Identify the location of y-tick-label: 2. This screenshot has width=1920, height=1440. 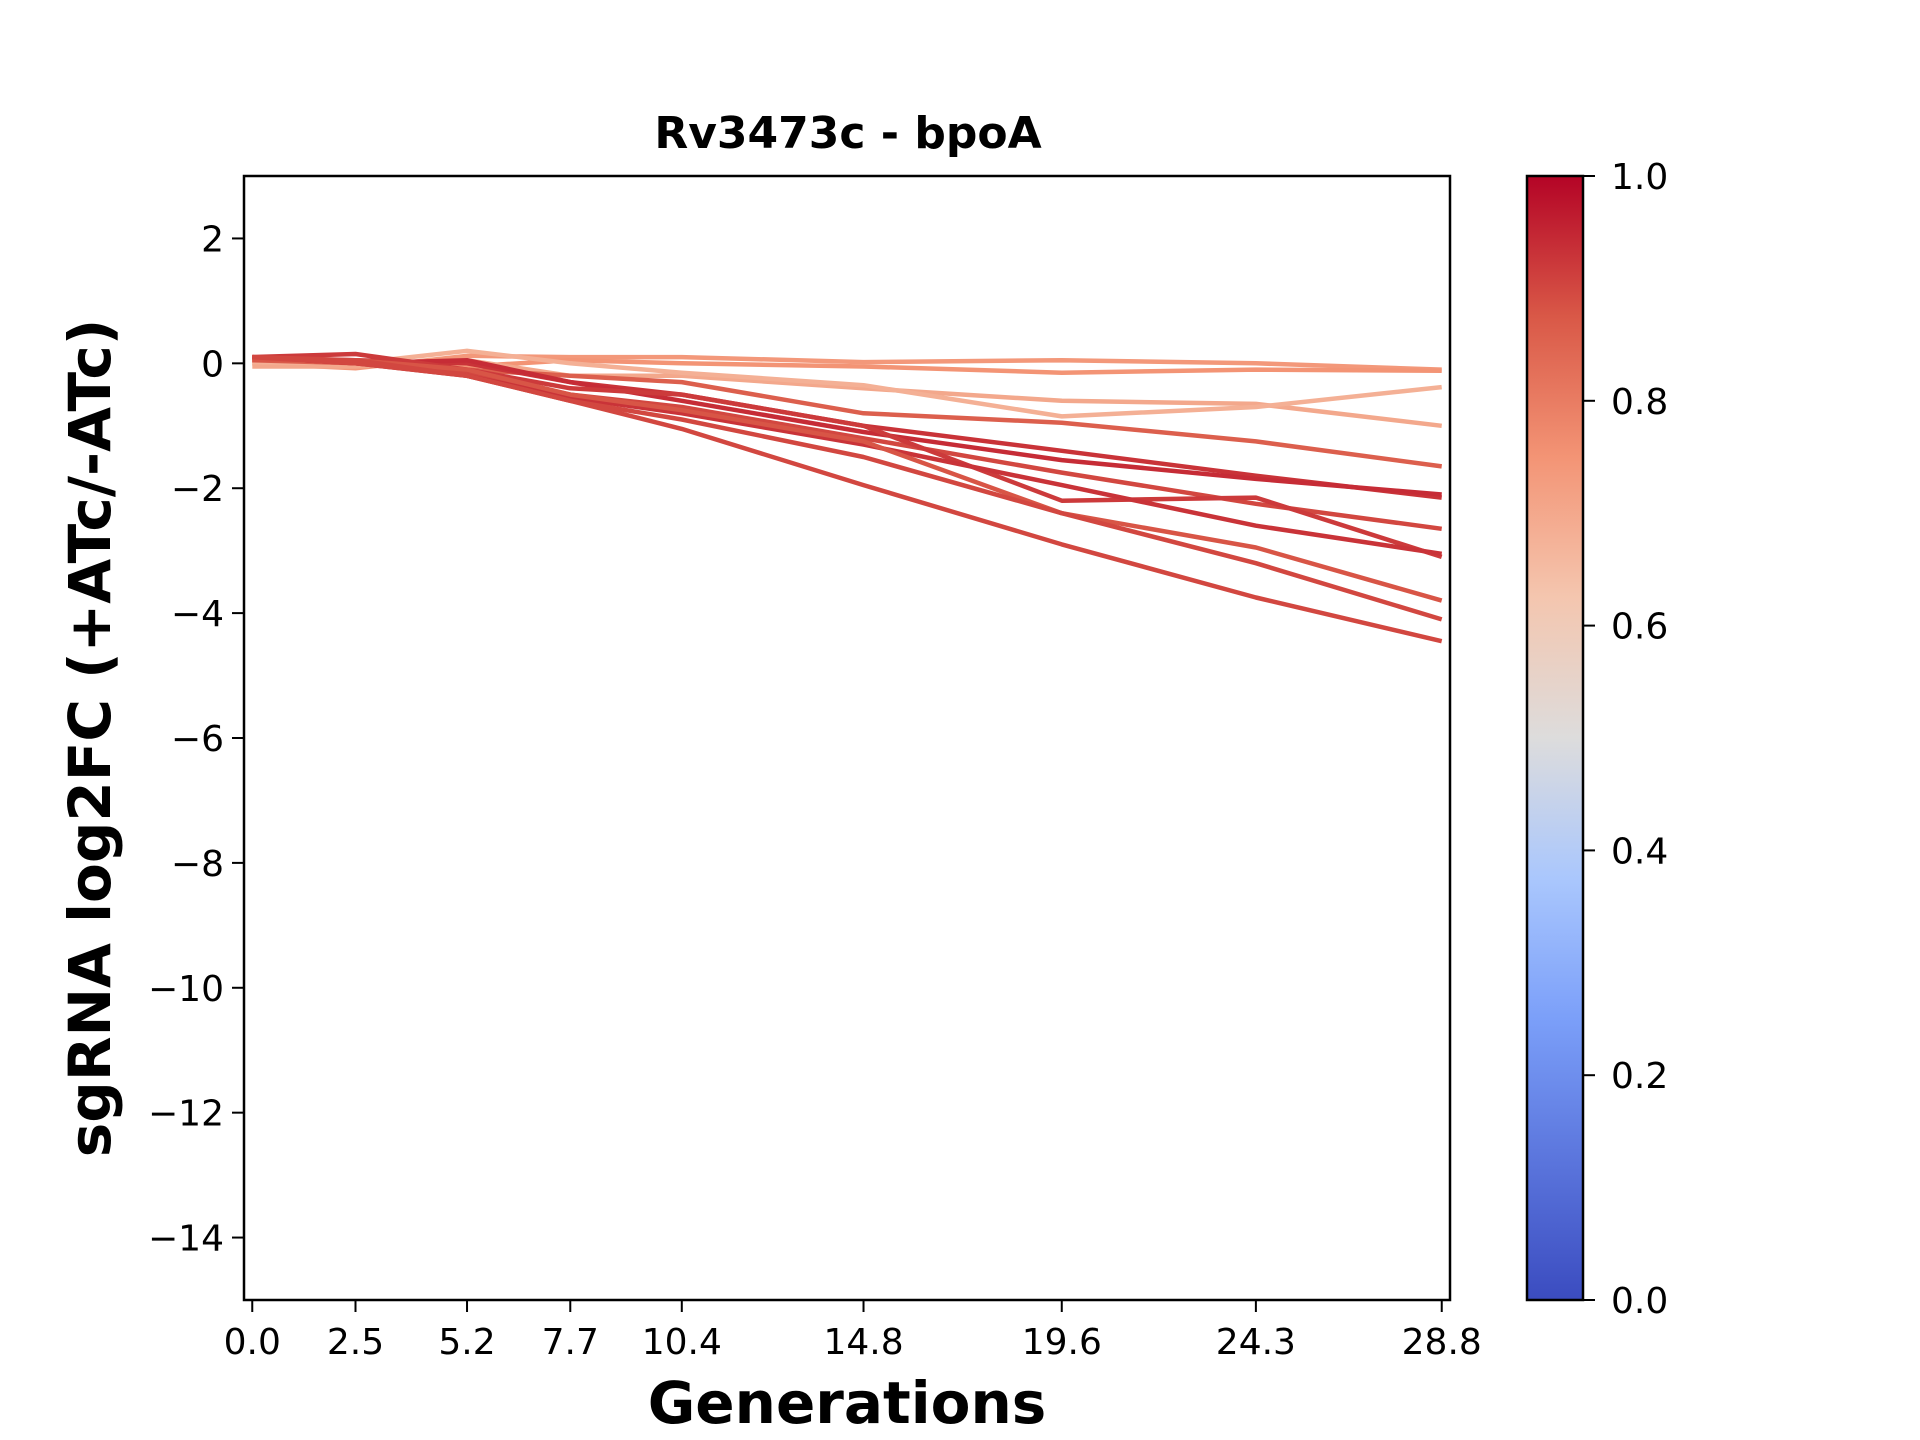
(212, 239).